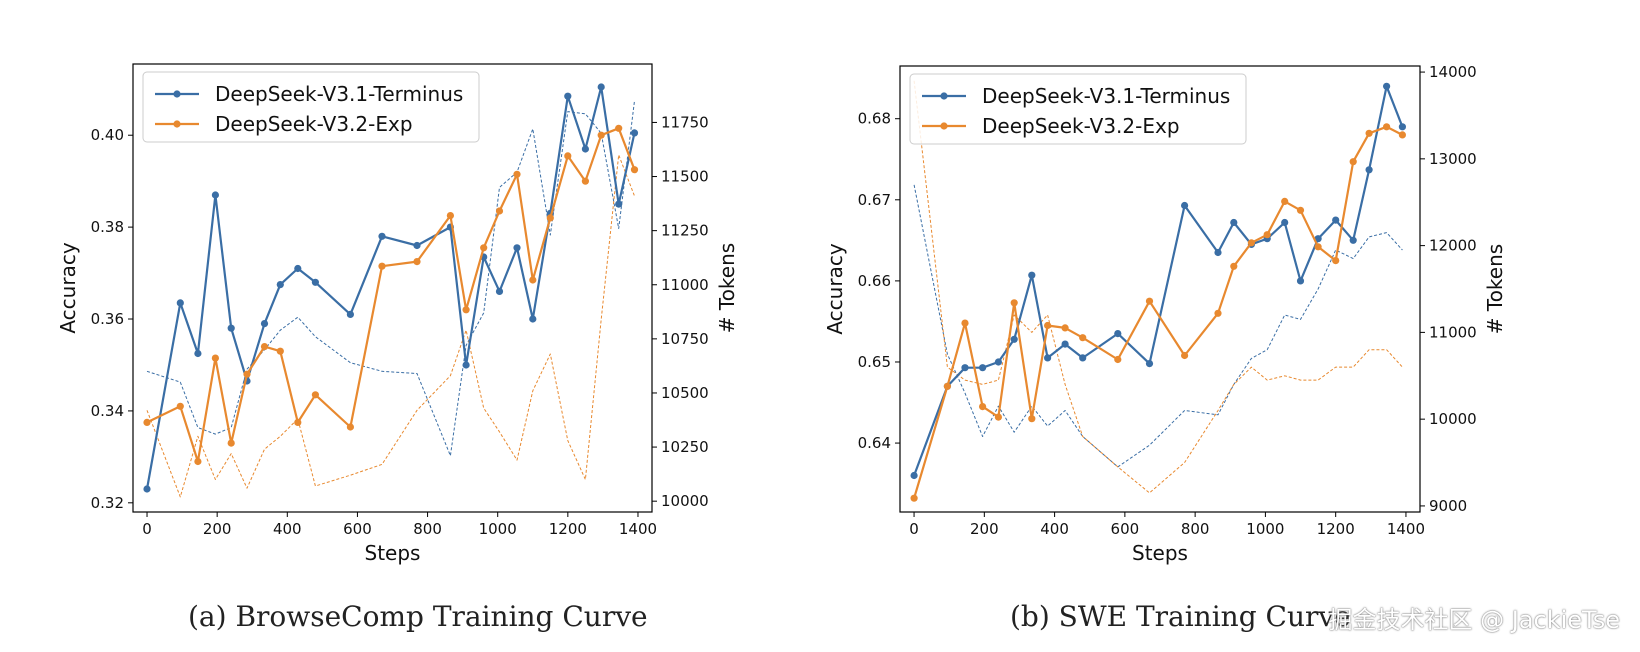 The height and width of the screenshot is (652, 1640). What do you see at coordinates (1180, 616) in the screenshot?
I see `caption-swe: (b) SWE Training Curve` at bounding box center [1180, 616].